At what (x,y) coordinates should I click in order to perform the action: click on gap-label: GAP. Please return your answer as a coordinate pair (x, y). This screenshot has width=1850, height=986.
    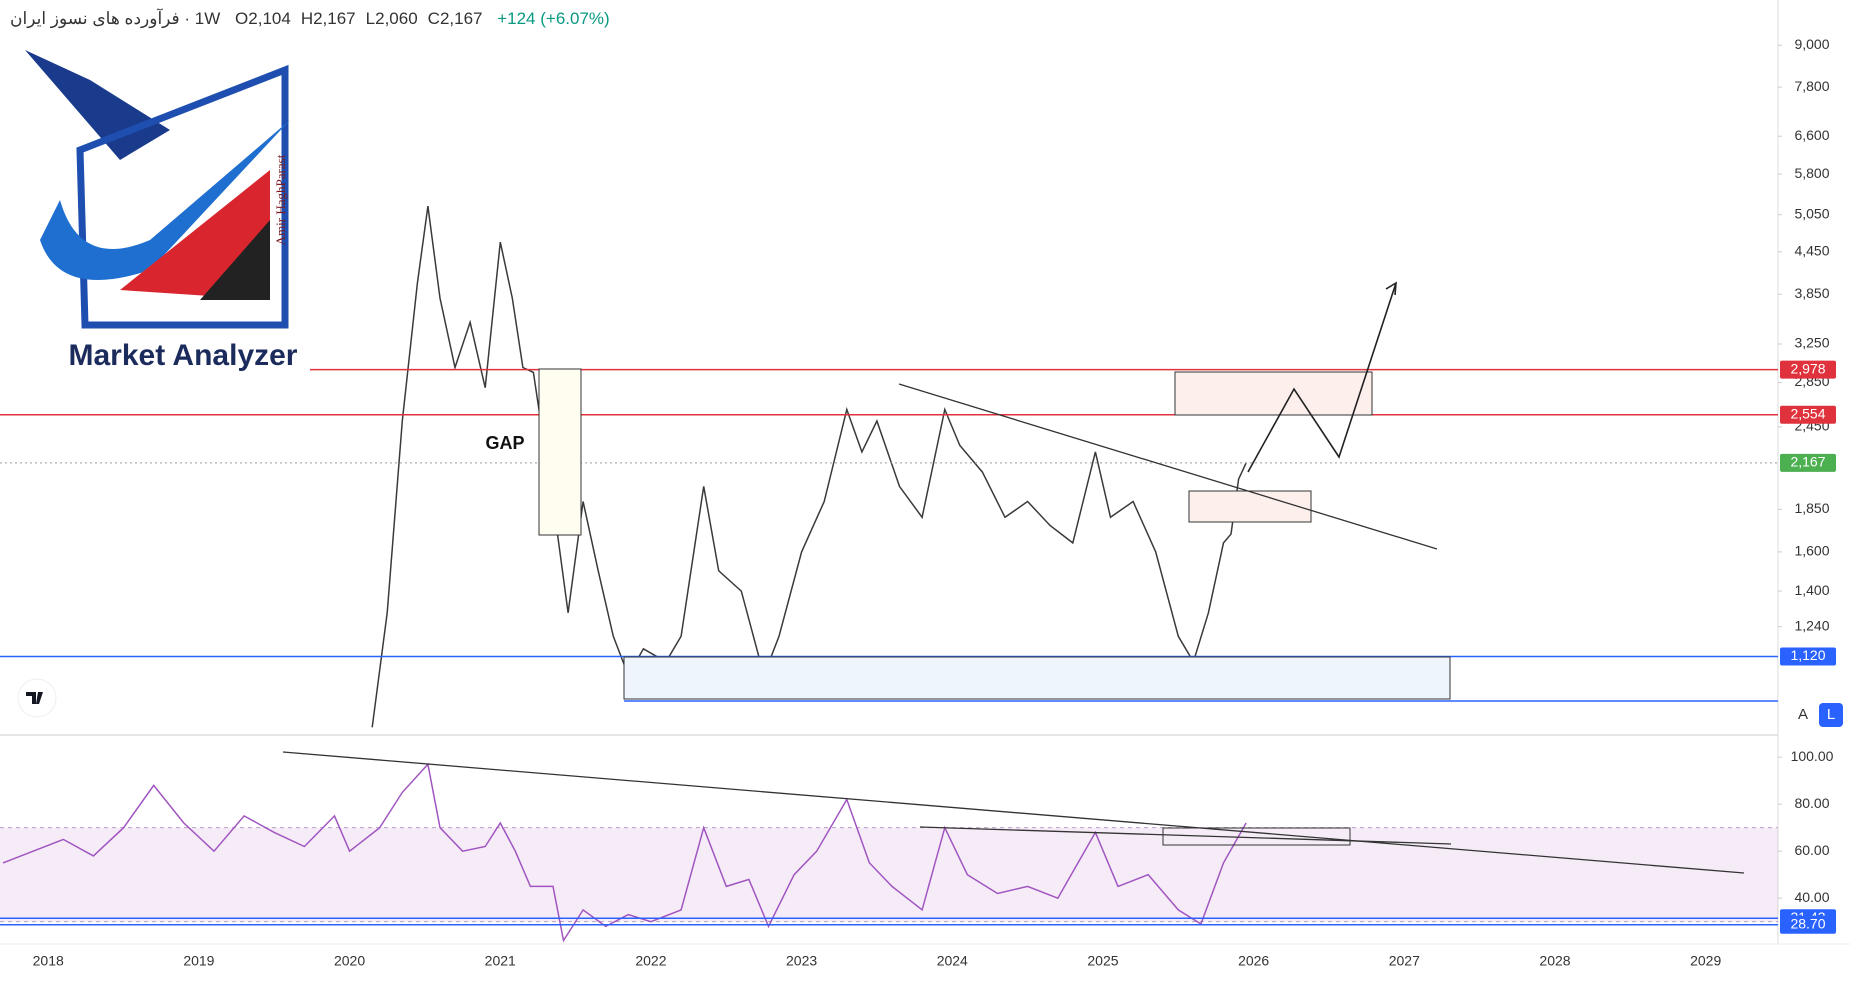
    Looking at the image, I should click on (504, 443).